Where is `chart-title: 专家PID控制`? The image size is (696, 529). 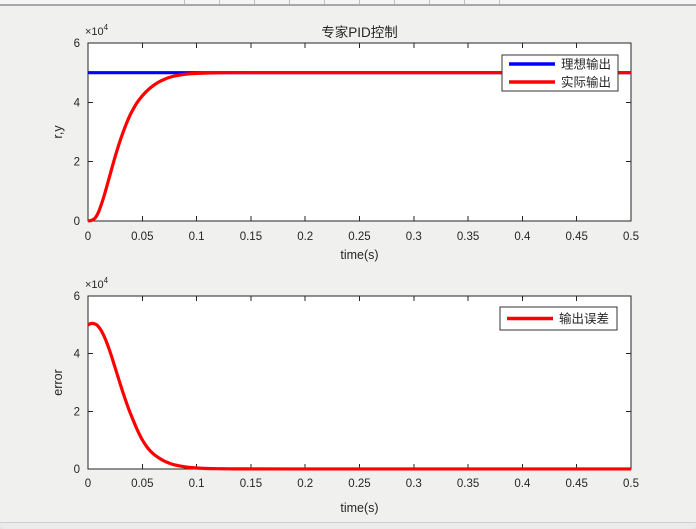 chart-title: 专家PID控制 is located at coordinates (359, 32).